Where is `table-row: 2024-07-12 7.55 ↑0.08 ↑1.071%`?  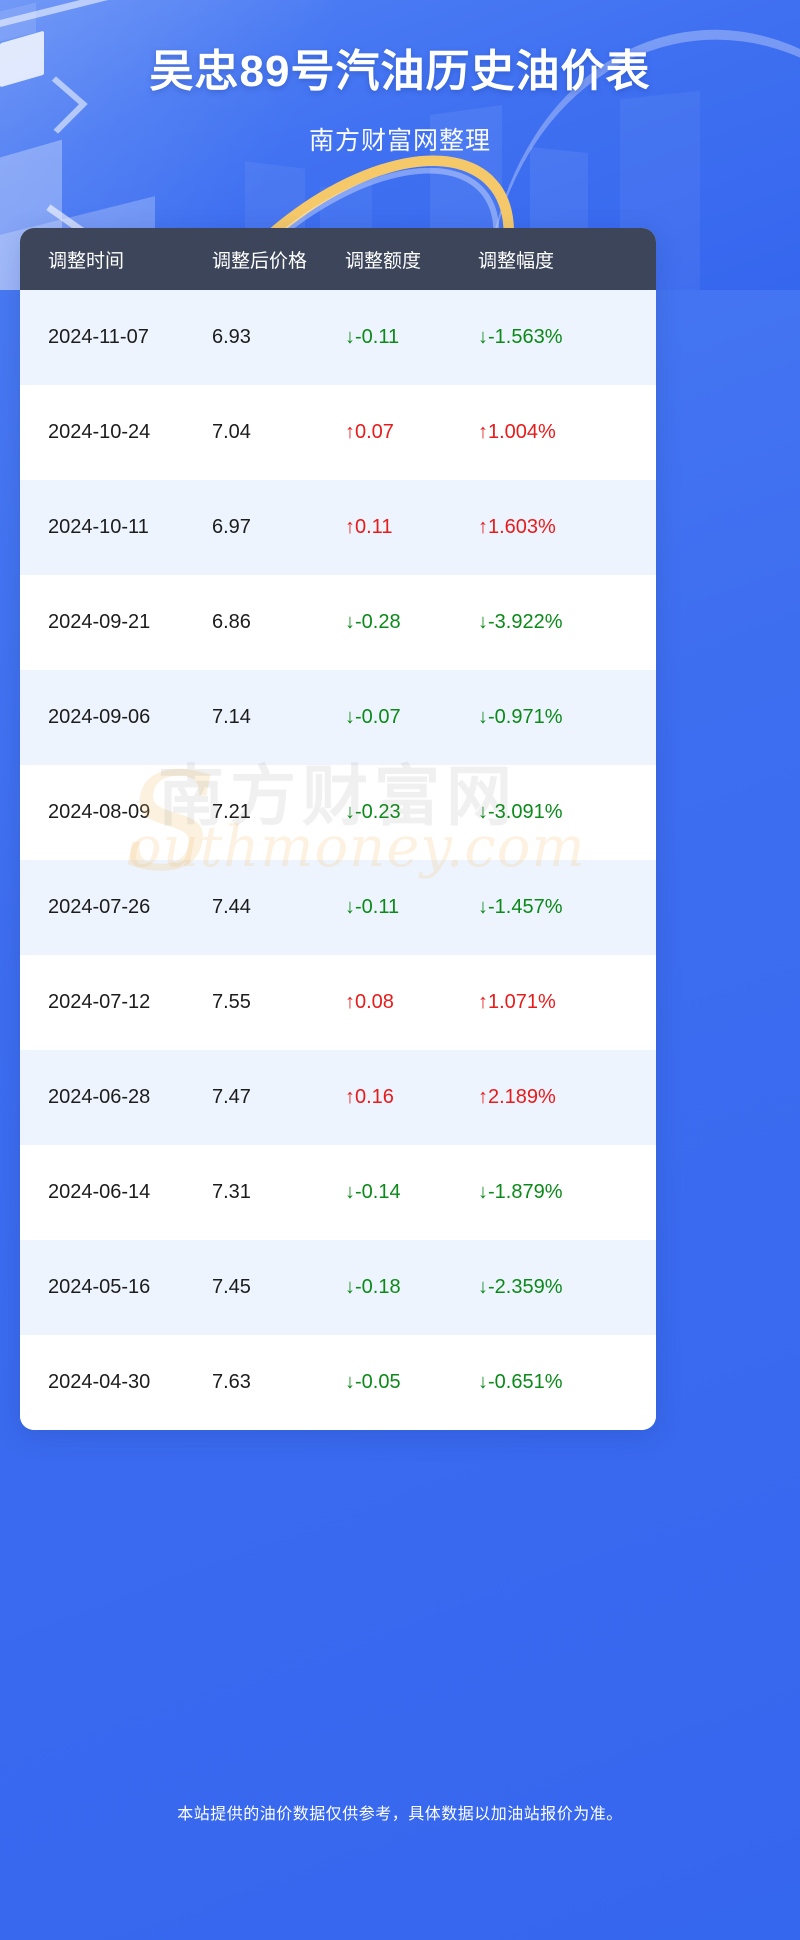 table-row: 2024-07-12 7.55 ↑0.08 ↑1.071% is located at coordinates (338, 1002).